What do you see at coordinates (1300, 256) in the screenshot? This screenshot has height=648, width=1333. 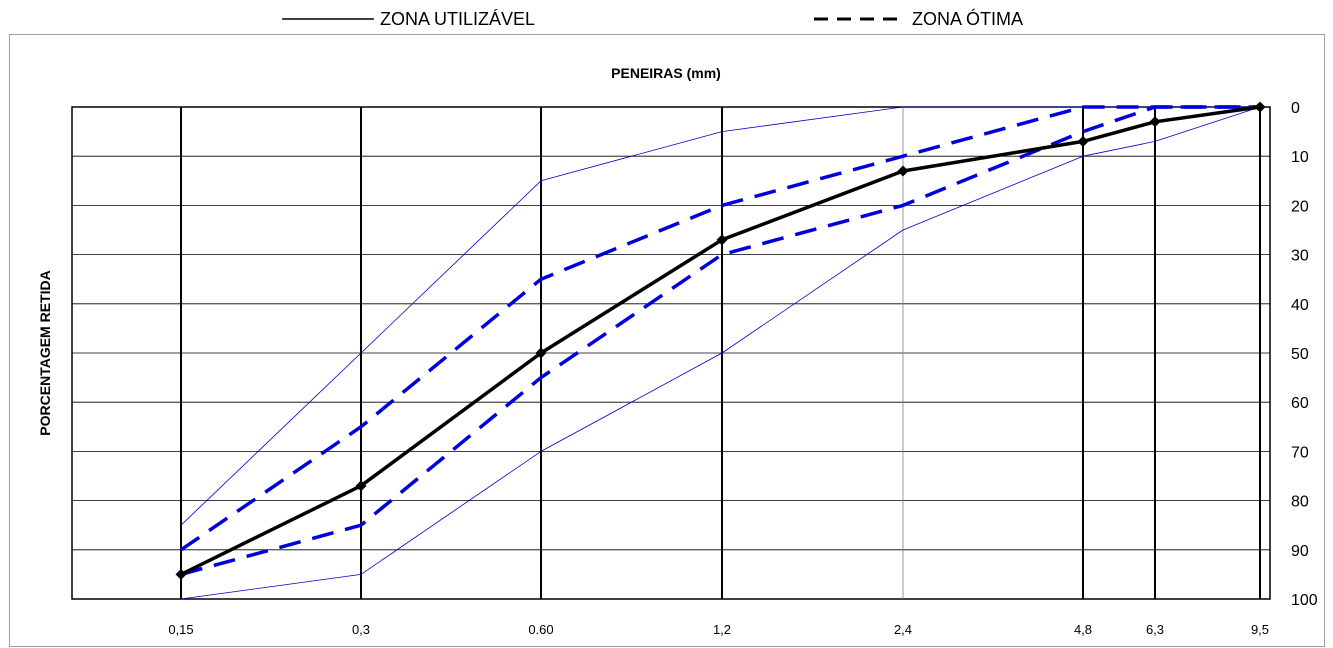 I see `y-tick-label: 30` at bounding box center [1300, 256].